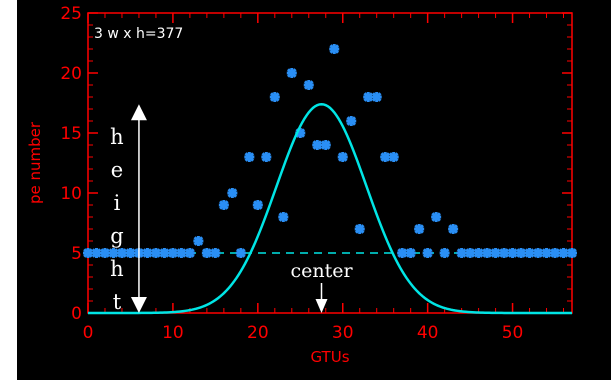 Image resolution: width=611 pixels, height=384 pixels. I want to click on y-tick-label: 10, so click(71, 194).